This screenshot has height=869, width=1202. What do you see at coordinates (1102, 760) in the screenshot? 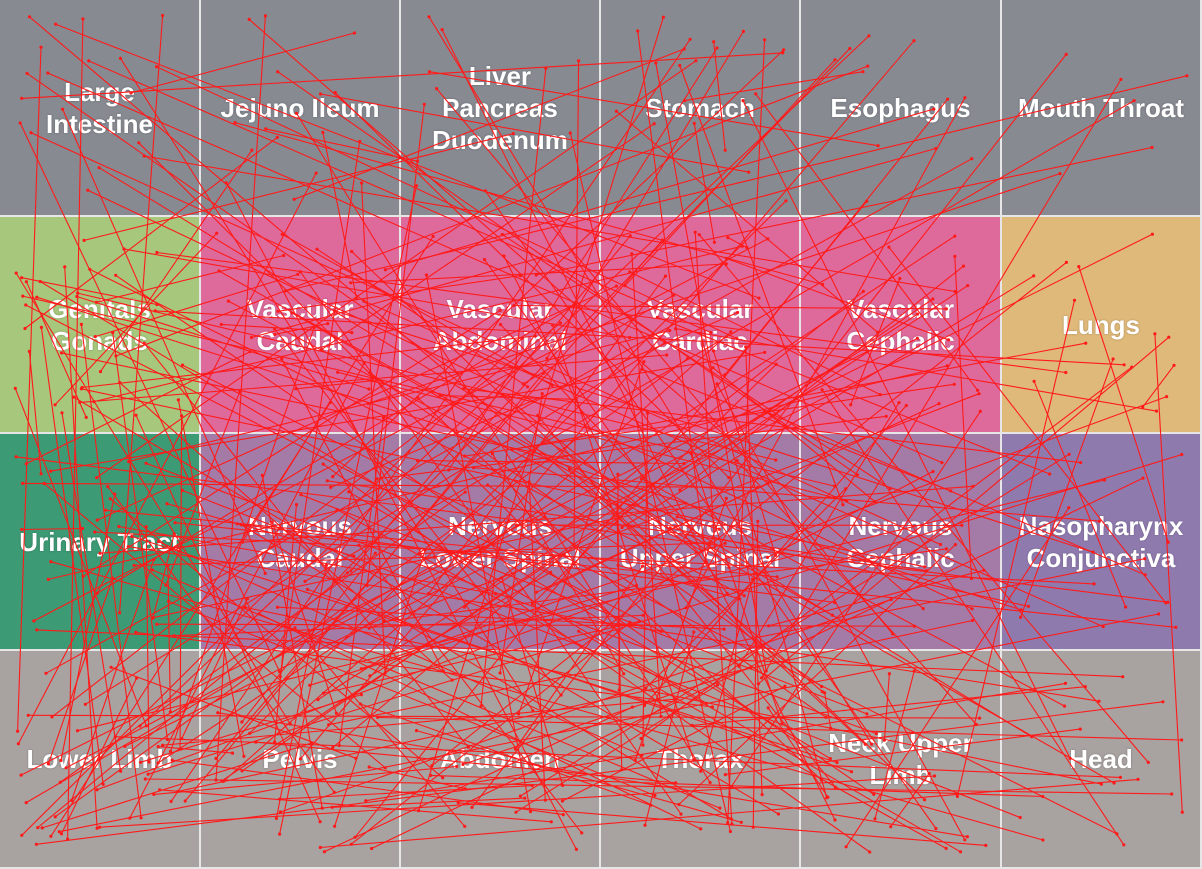
I see `region-head: Head` at bounding box center [1102, 760].